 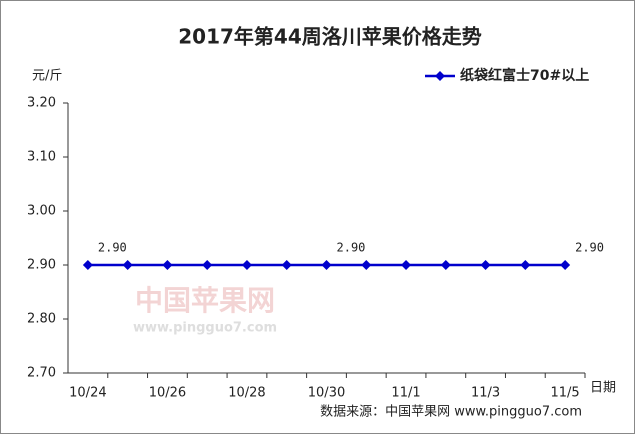 What do you see at coordinates (205, 328) in the screenshot?
I see `watermark-url: www.pingguo7.com` at bounding box center [205, 328].